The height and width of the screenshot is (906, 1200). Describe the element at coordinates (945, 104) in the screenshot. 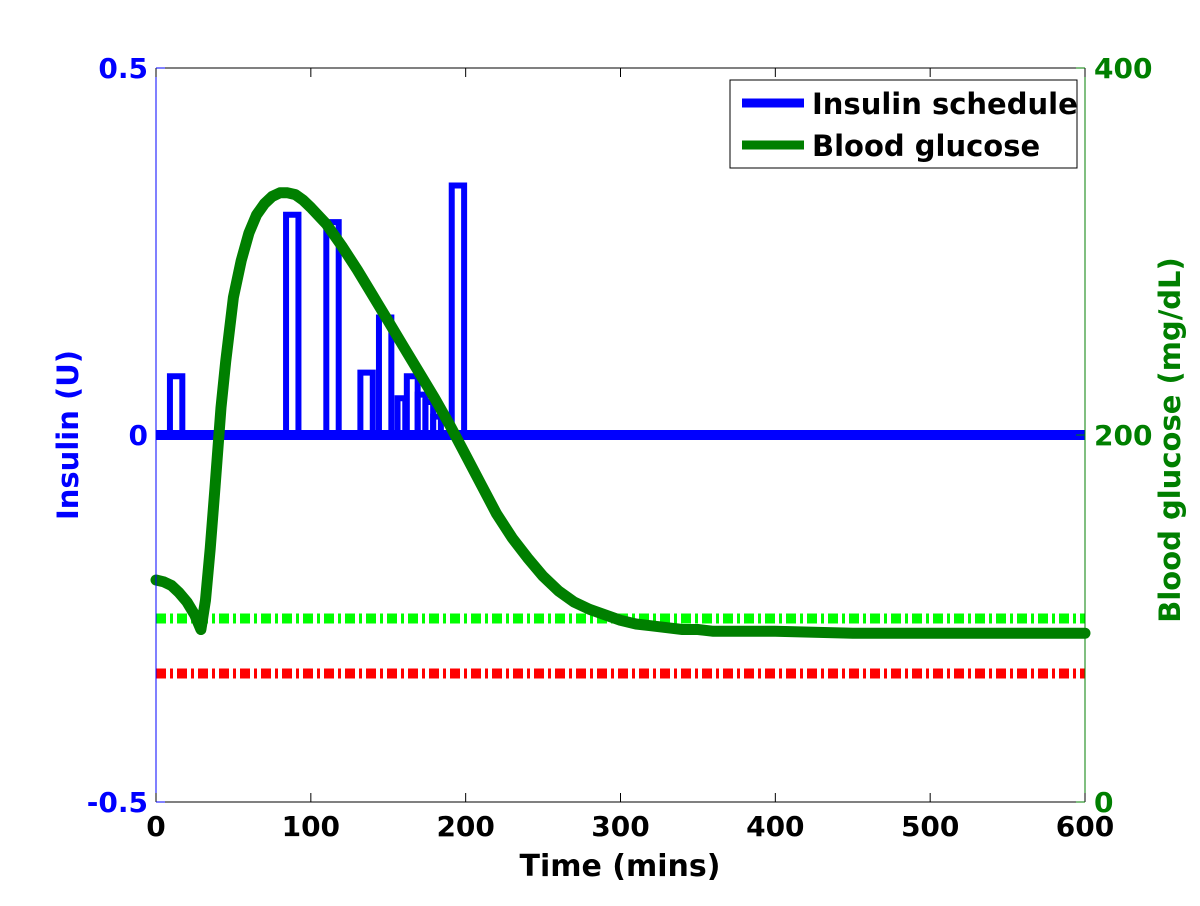

I see `legend-label-insulin: Insulin schedule` at that location.